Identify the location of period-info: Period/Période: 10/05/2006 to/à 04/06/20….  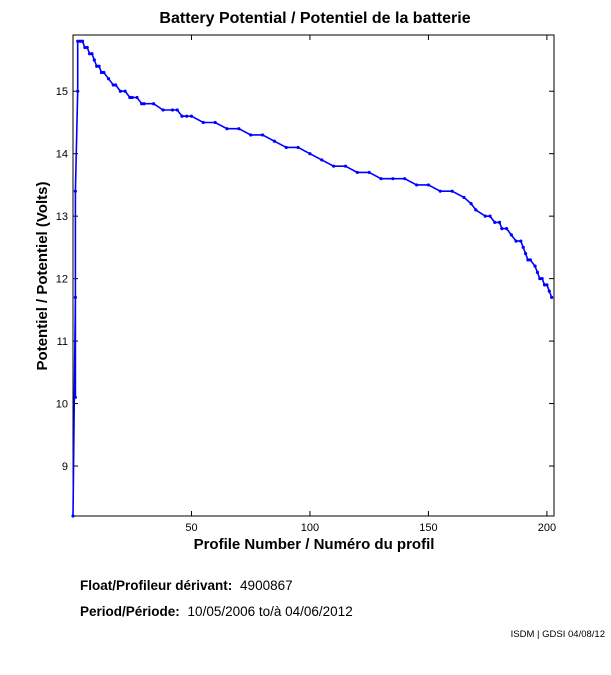
(216, 611).